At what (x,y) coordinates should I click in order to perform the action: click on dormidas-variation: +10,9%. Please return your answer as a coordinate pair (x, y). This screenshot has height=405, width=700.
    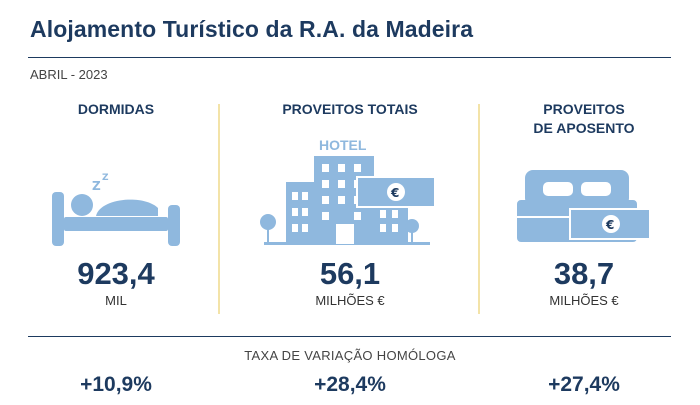
    Looking at the image, I should click on (116, 384).